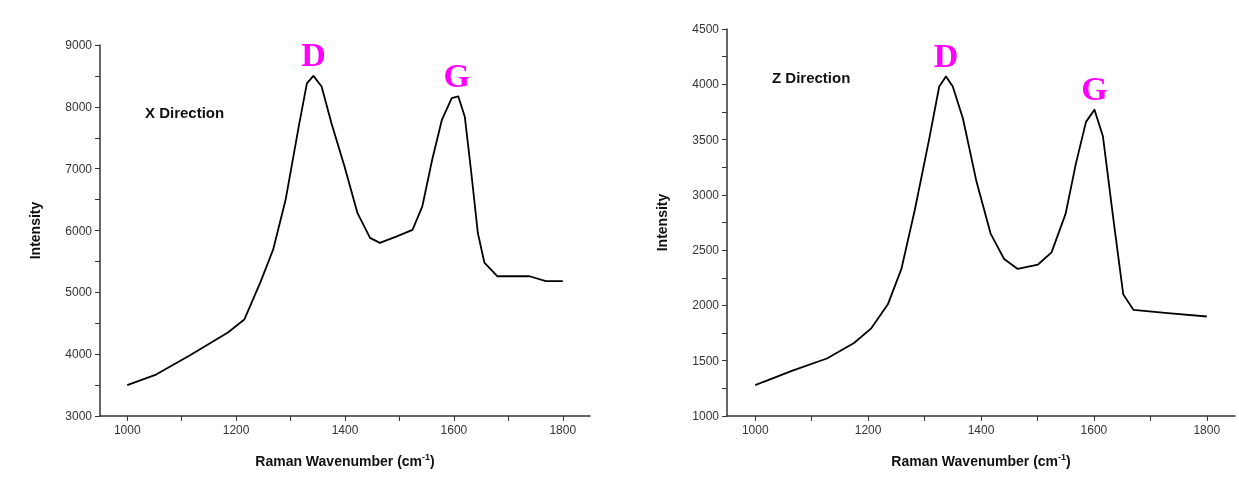 This screenshot has width=1239, height=479. I want to click on y-tick-label: 7000, so click(79, 168).